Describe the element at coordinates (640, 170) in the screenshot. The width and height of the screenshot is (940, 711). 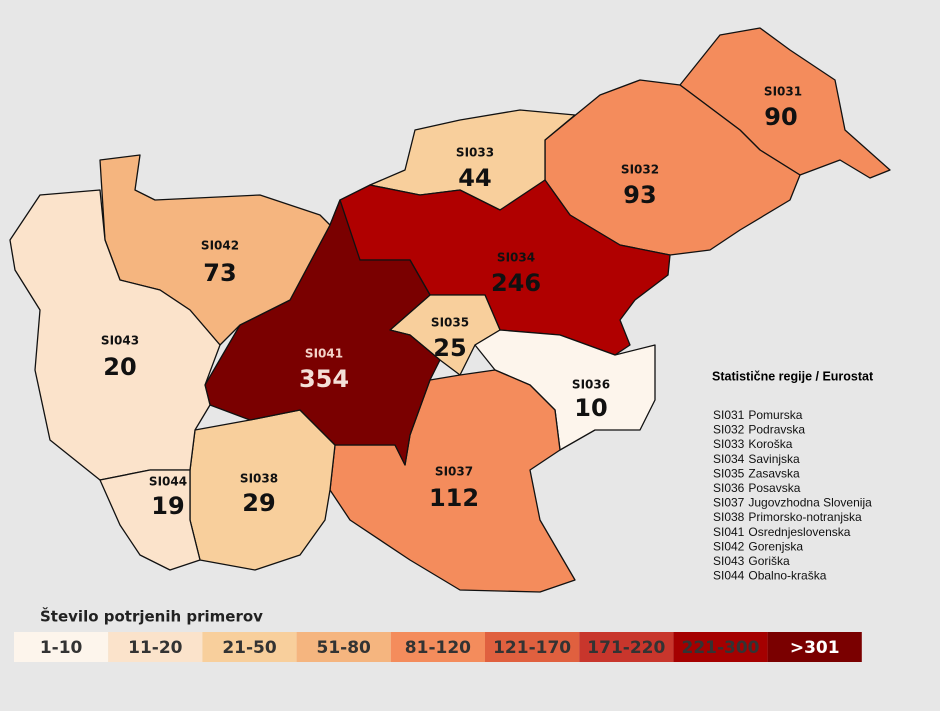
I see `region-code: SI032` at that location.